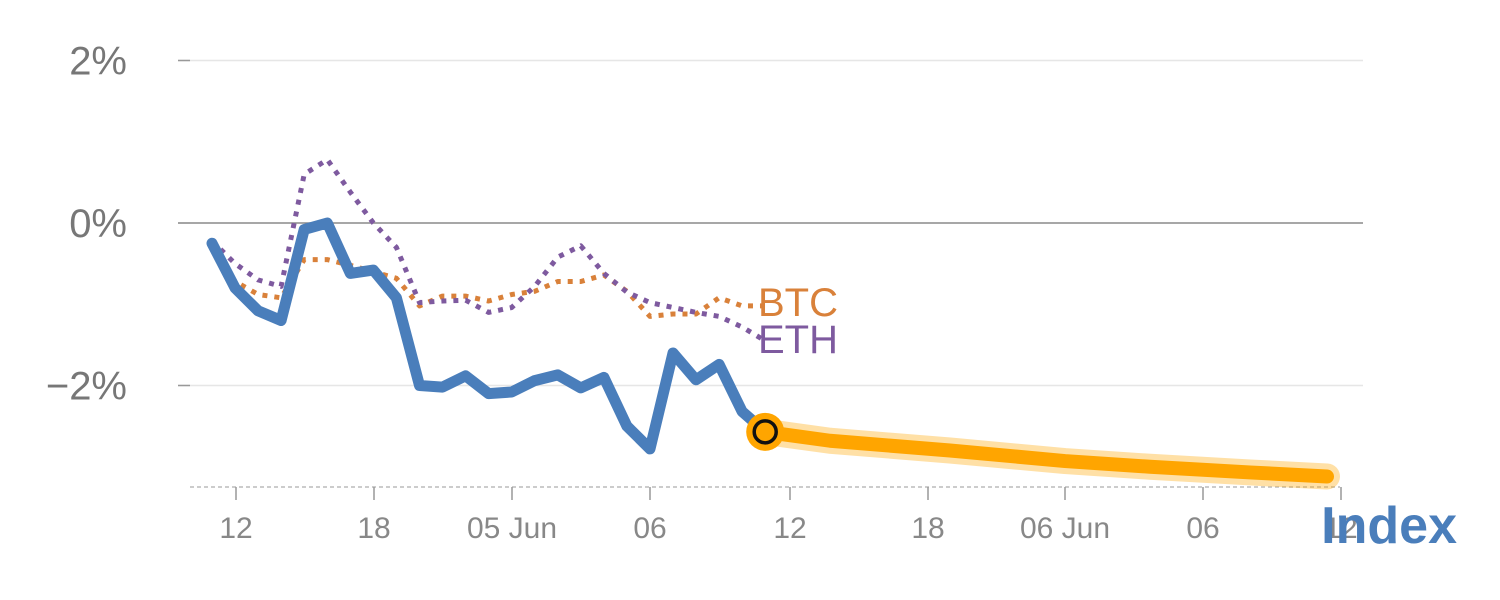 Image resolution: width=1500 pixels, height=600 pixels. What do you see at coordinates (487, 282) in the screenshot?
I see `series-line-btc` at bounding box center [487, 282].